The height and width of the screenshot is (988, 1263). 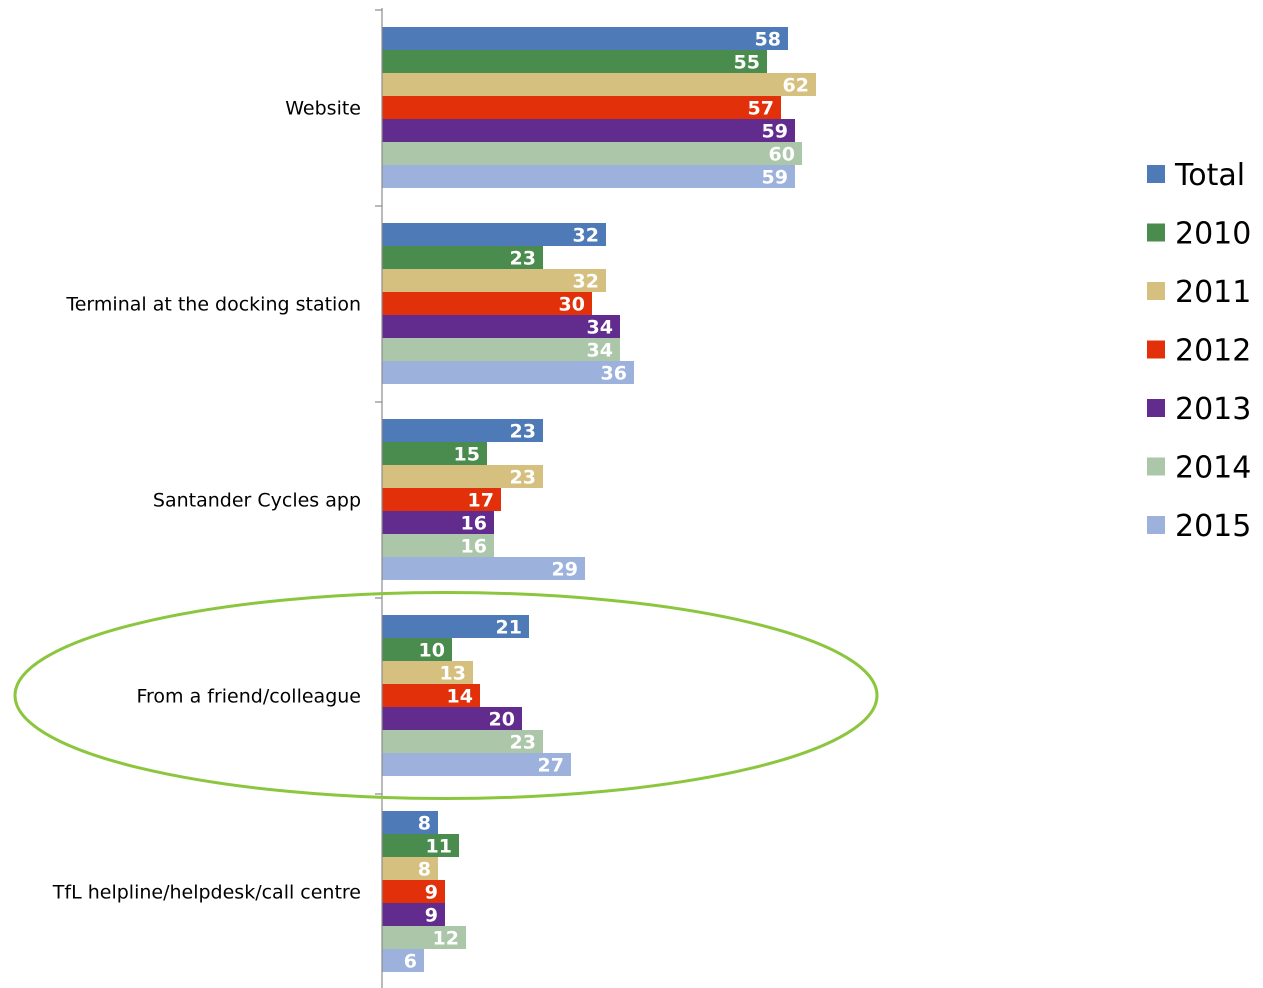 I want to click on data-label-2012-1: 30, so click(x=572, y=305).